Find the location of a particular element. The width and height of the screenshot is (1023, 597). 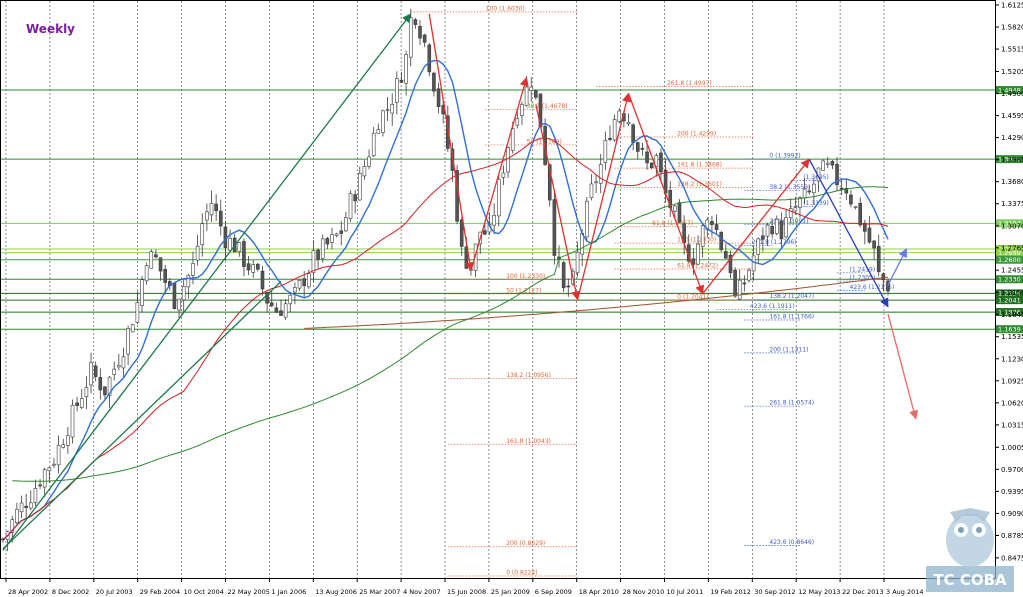

owl-body is located at coordinates (970, 540).